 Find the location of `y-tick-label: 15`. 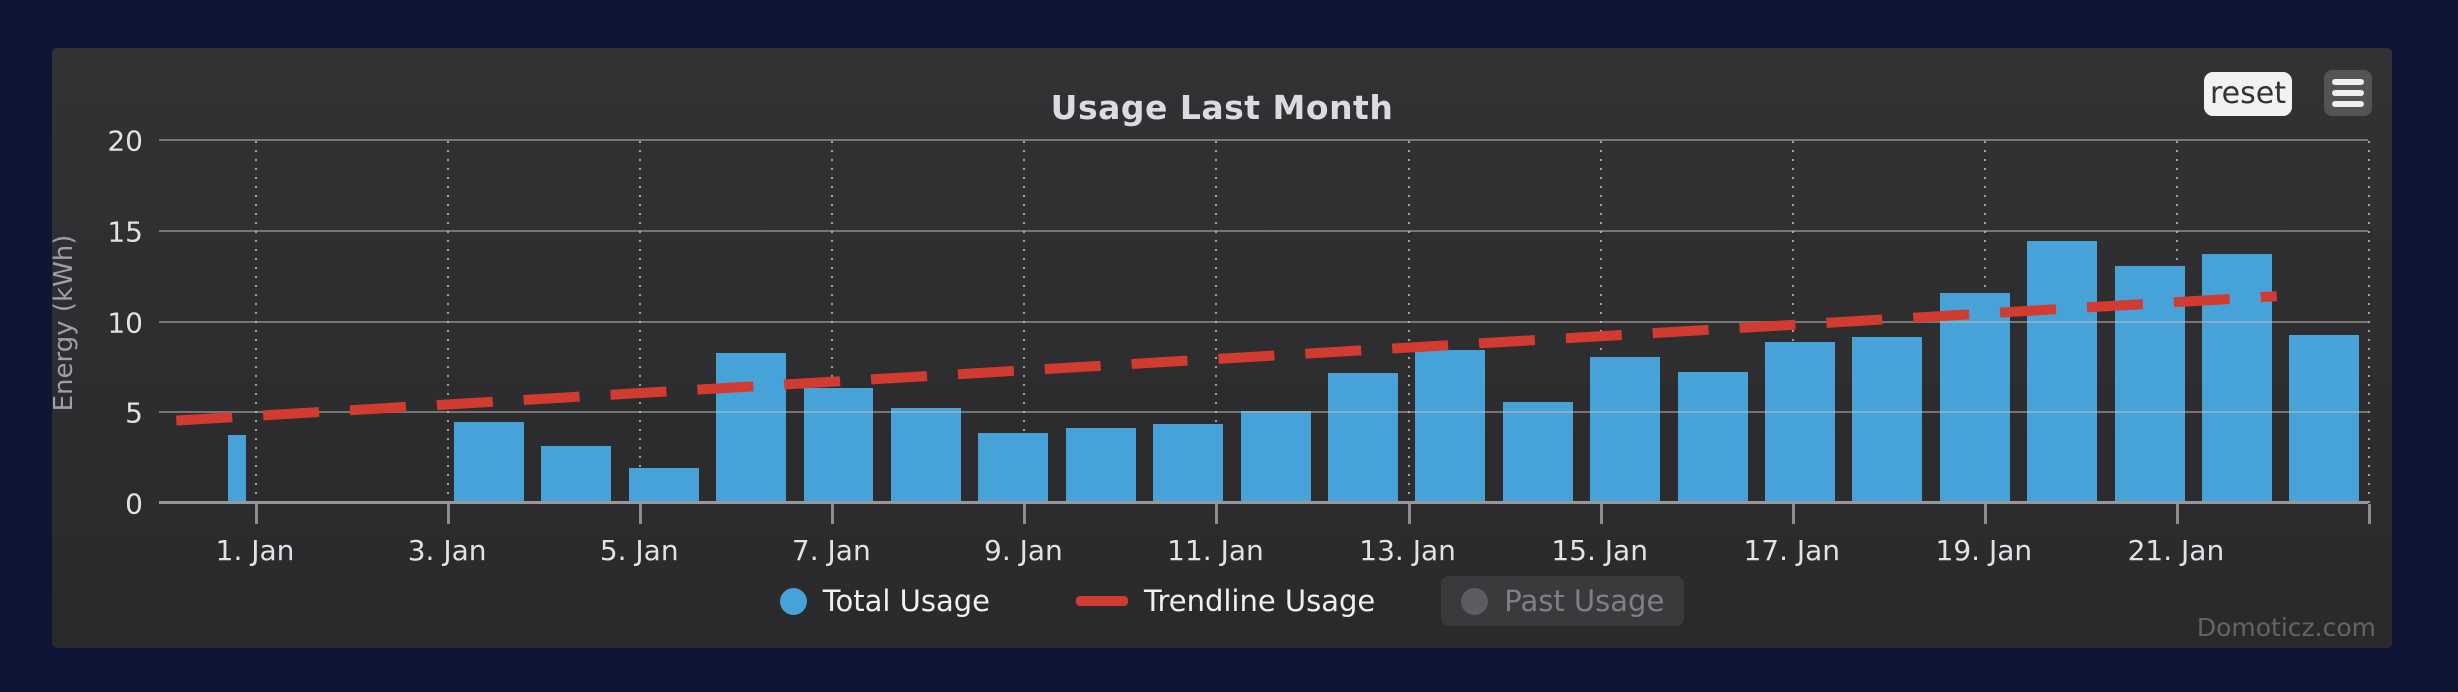

y-tick-label: 15 is located at coordinates (125, 232).